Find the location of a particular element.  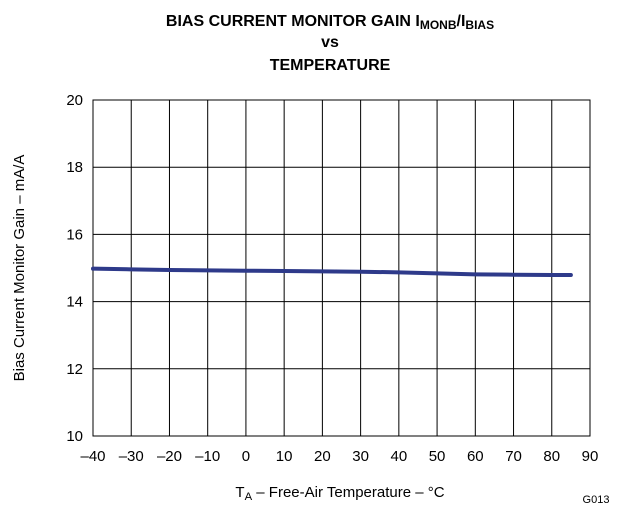

chart-title-line3: TEMPERATURE is located at coordinates (330, 65).